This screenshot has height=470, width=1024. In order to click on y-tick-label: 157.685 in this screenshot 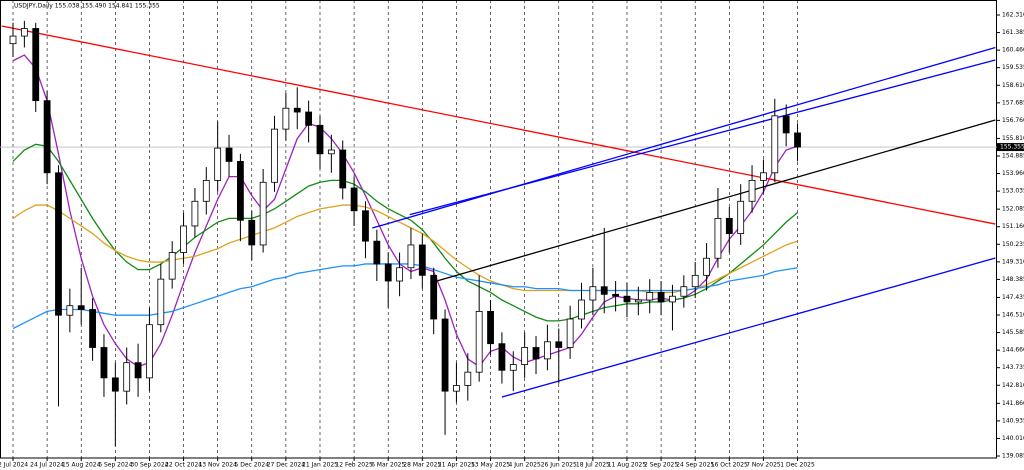, I will do `click(1013, 102)`.